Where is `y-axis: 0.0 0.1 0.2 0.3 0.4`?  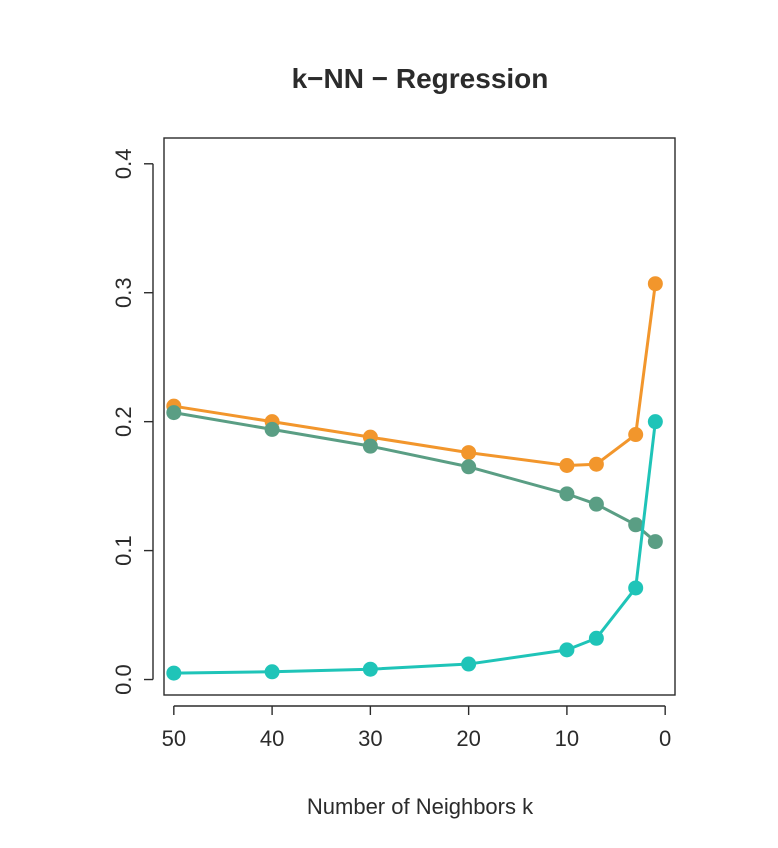 y-axis: 0.0 0.1 0.2 0.3 0.4 is located at coordinates (132, 421).